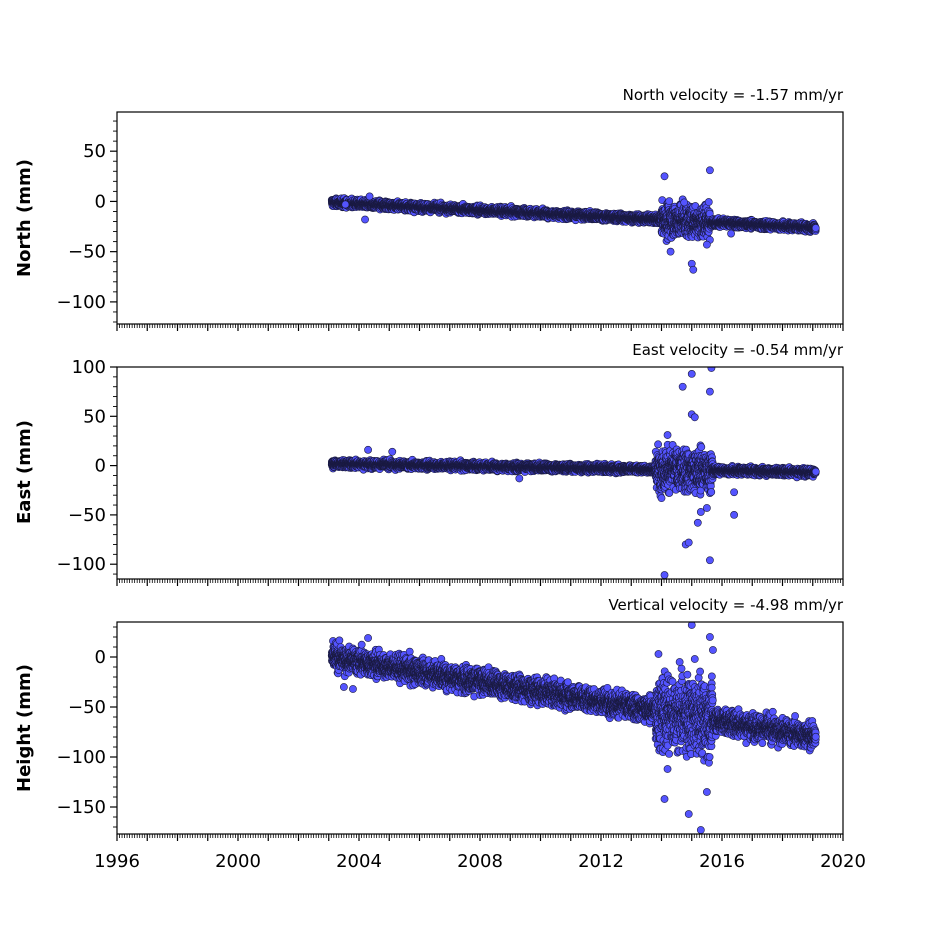 This screenshot has width=937, height=937. I want to click on north-ylabel: North (mm), so click(24, 218).